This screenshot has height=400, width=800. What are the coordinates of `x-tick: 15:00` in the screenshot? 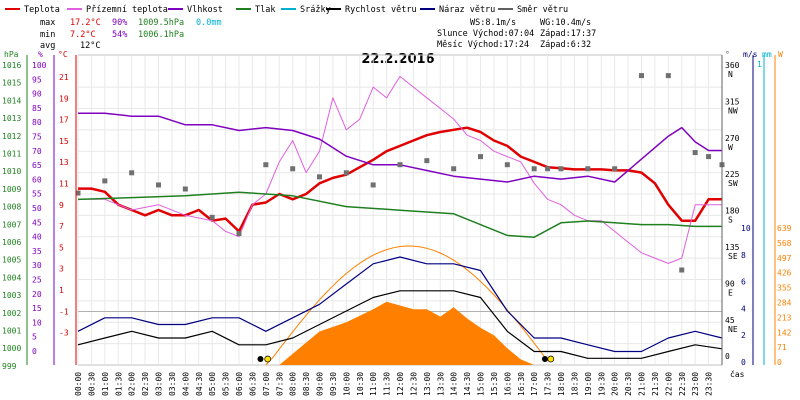 It's located at (481, 384).